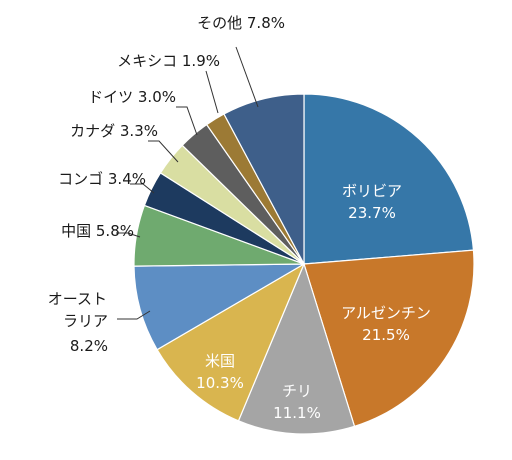  Describe the element at coordinates (97, 231) in the screenshot. I see `slice-label: 中国 5.8%` at that location.